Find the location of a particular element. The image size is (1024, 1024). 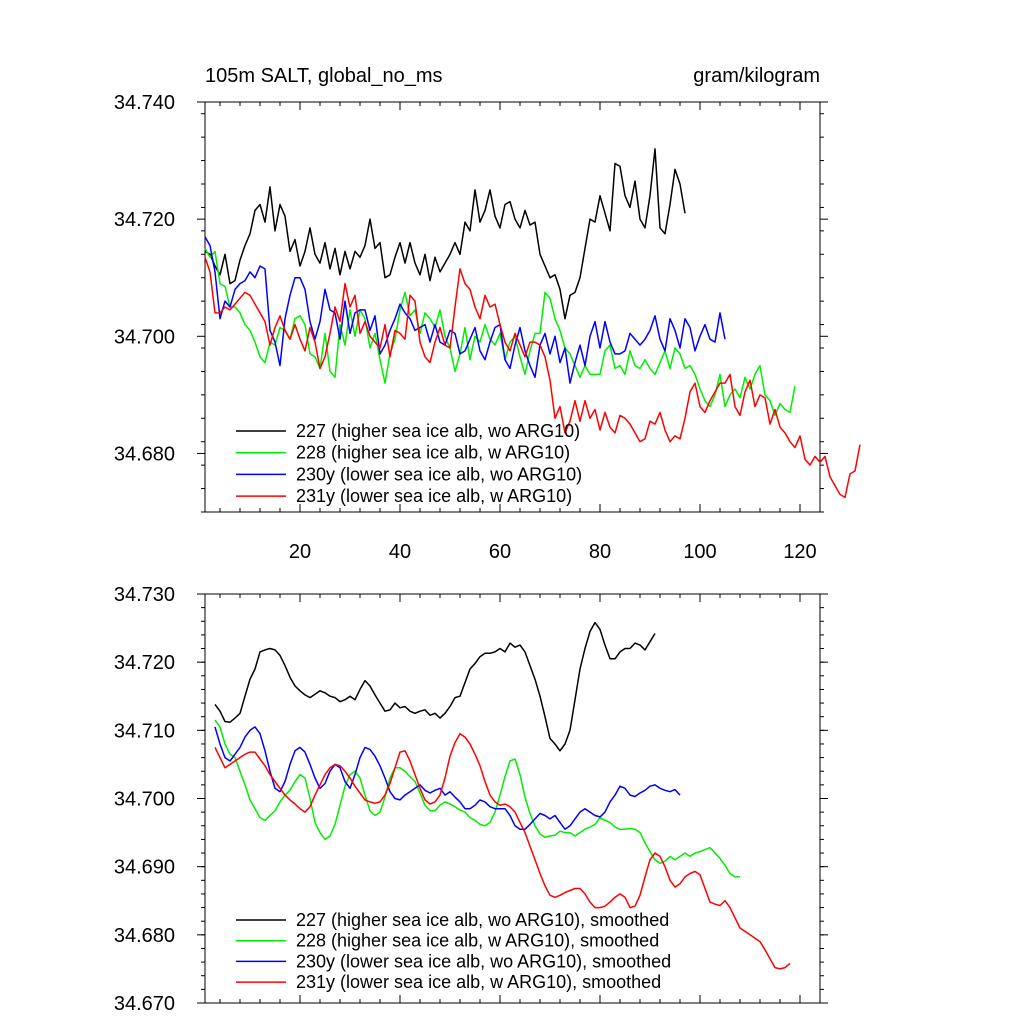

y-tick-label: 34.710 is located at coordinates (144, 731).